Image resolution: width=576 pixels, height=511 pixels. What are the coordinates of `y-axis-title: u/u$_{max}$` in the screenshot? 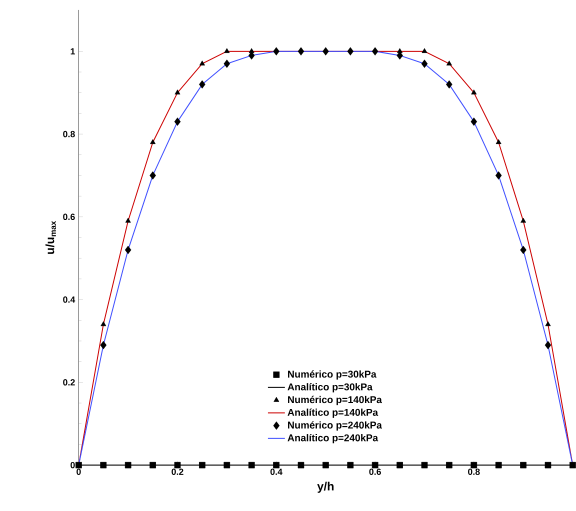 It's located at (50, 237).